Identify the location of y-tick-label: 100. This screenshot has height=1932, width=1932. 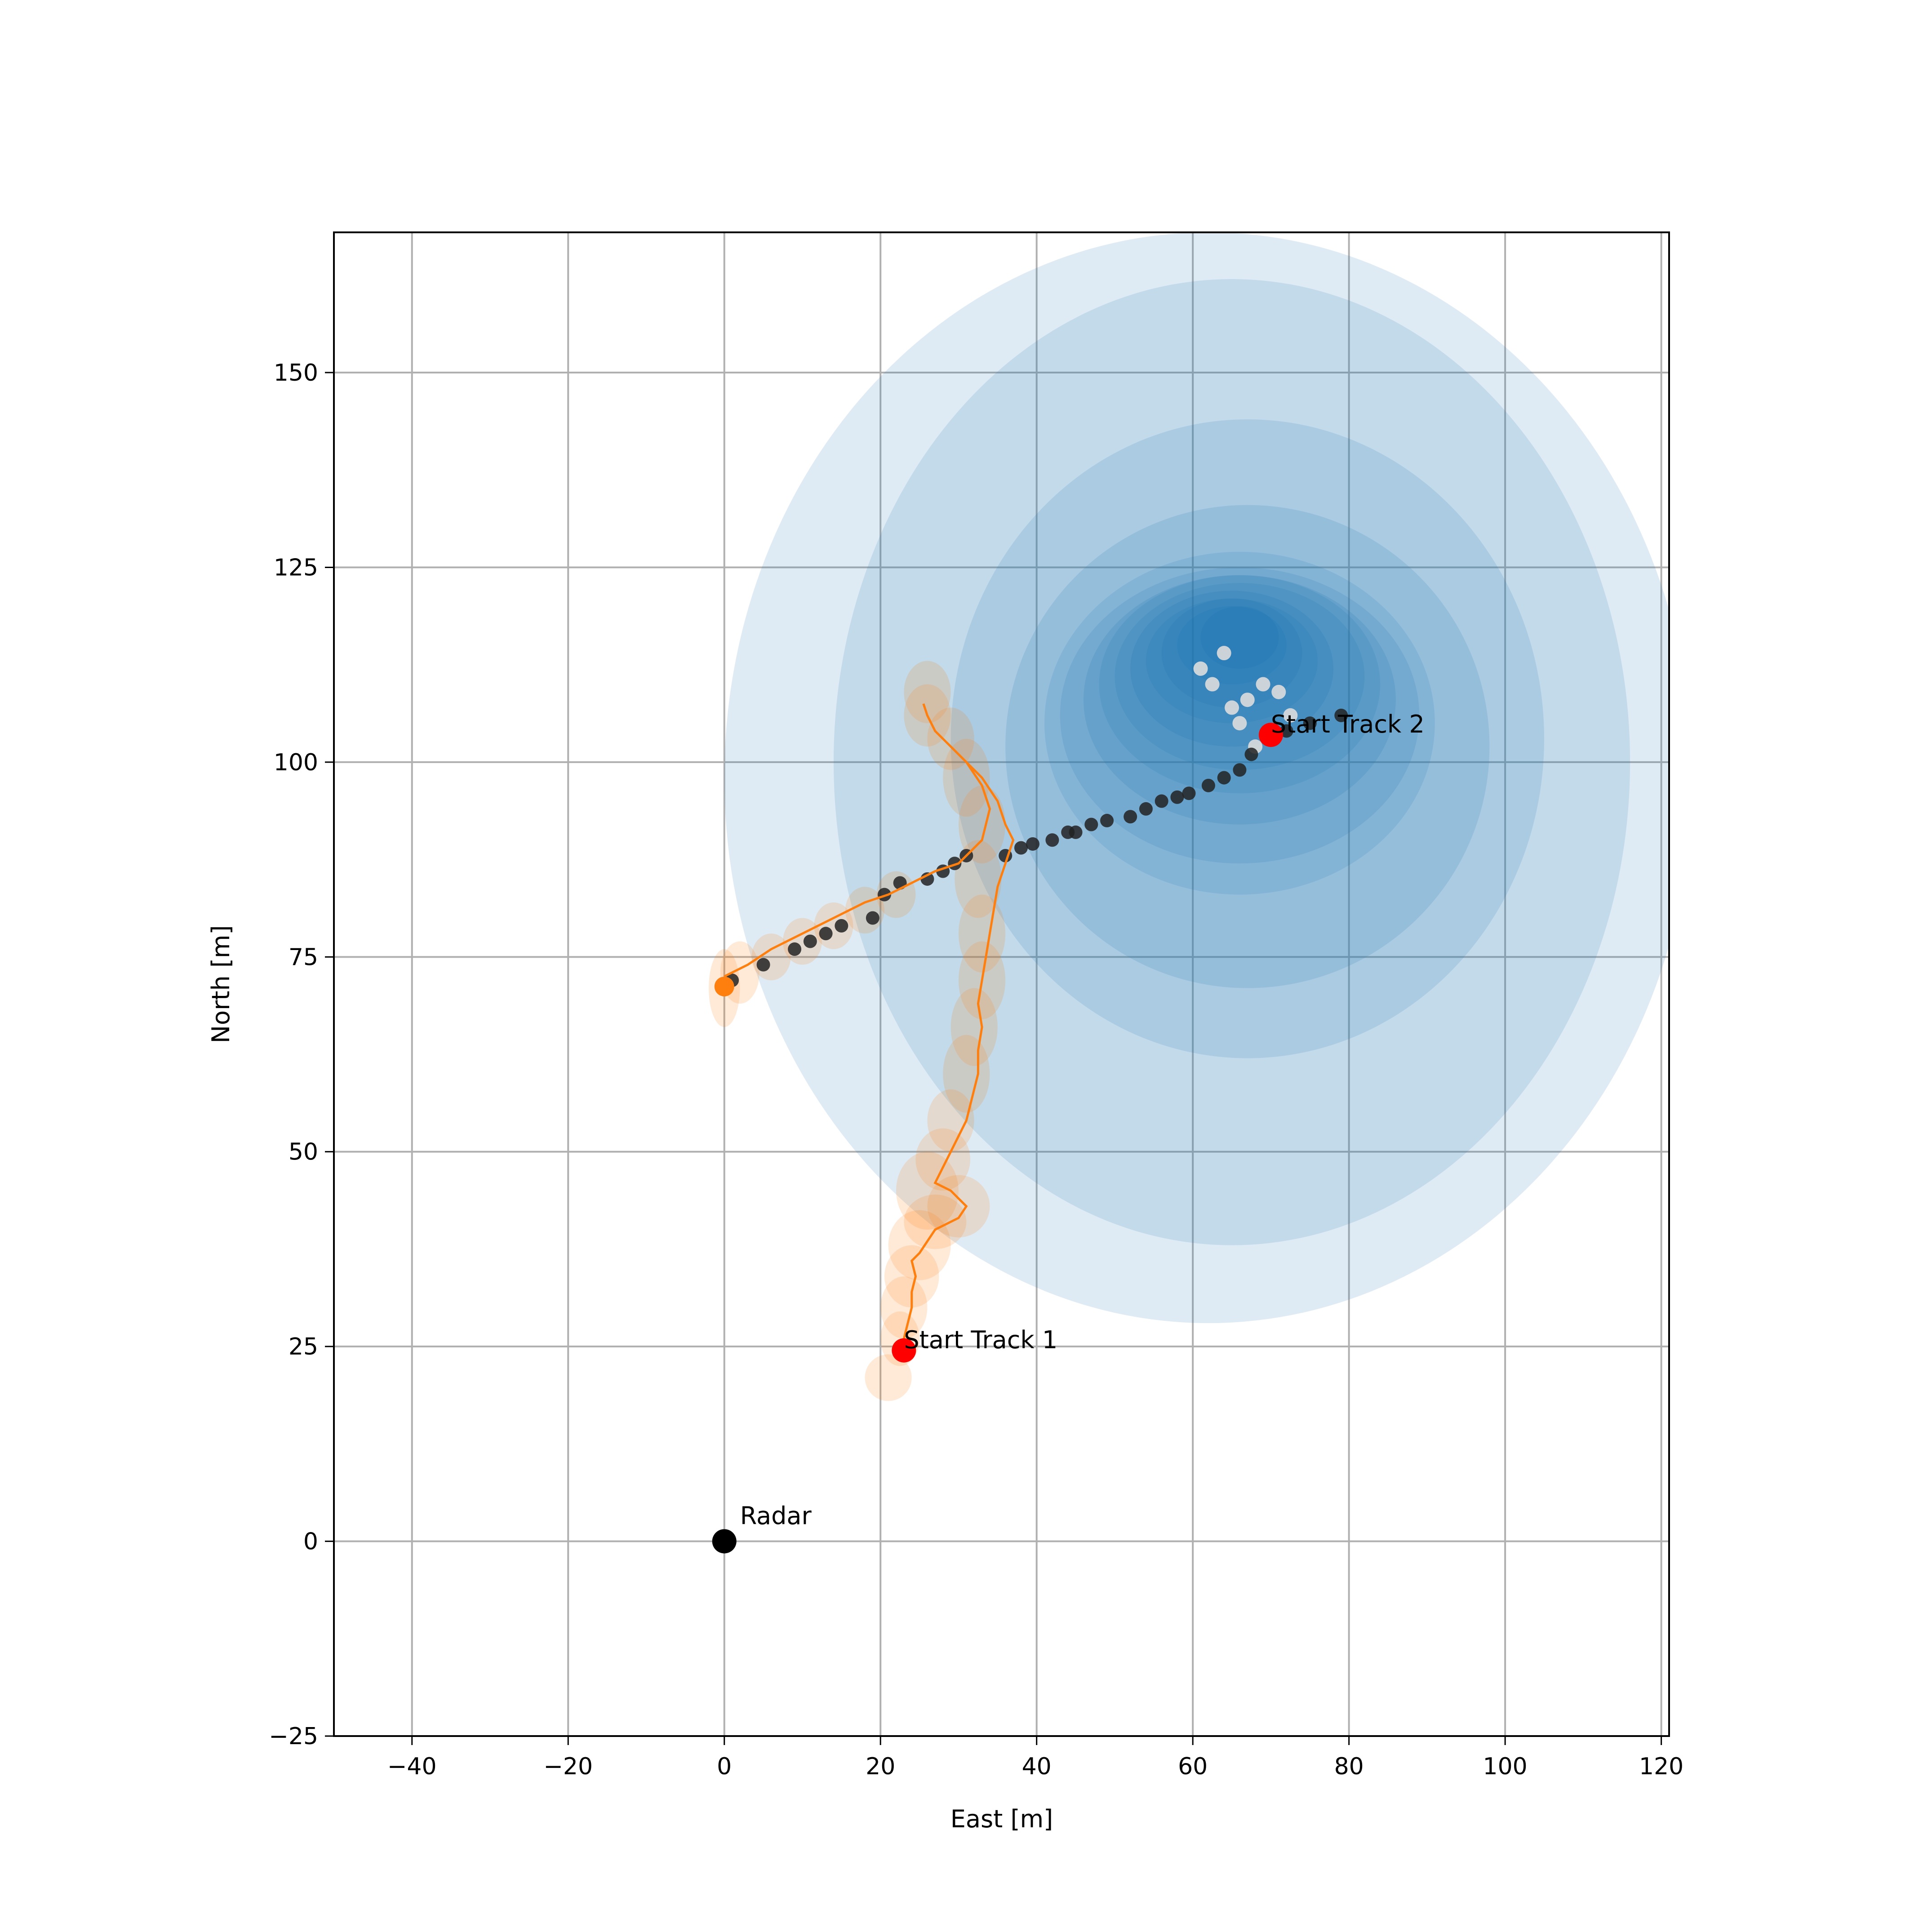
(296, 762).